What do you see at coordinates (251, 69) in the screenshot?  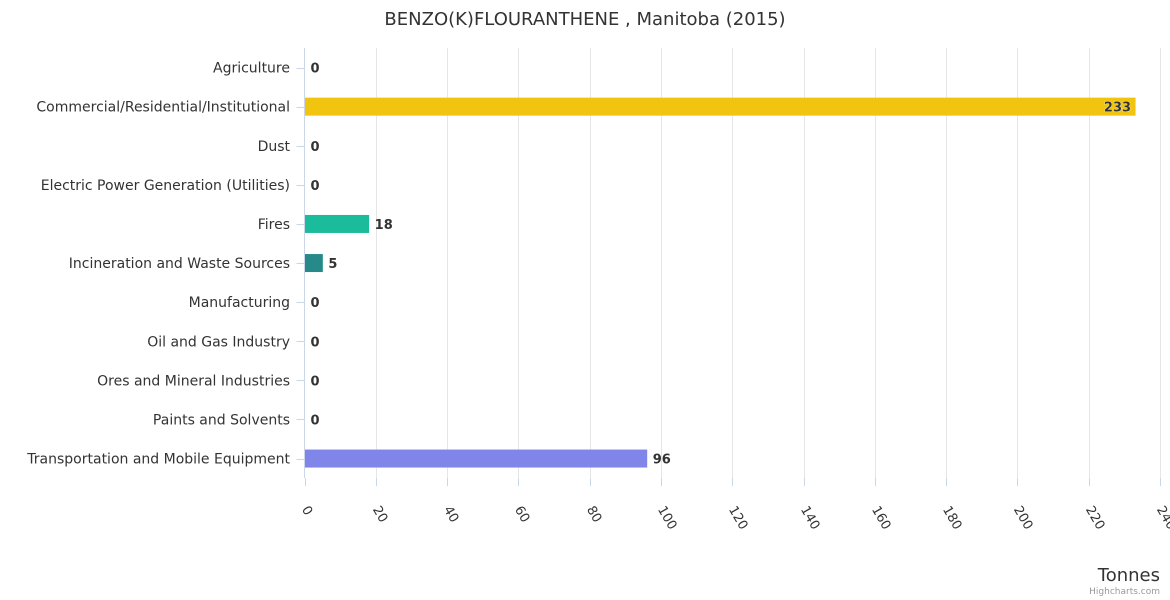 I see `category-label: Agriculture` at bounding box center [251, 69].